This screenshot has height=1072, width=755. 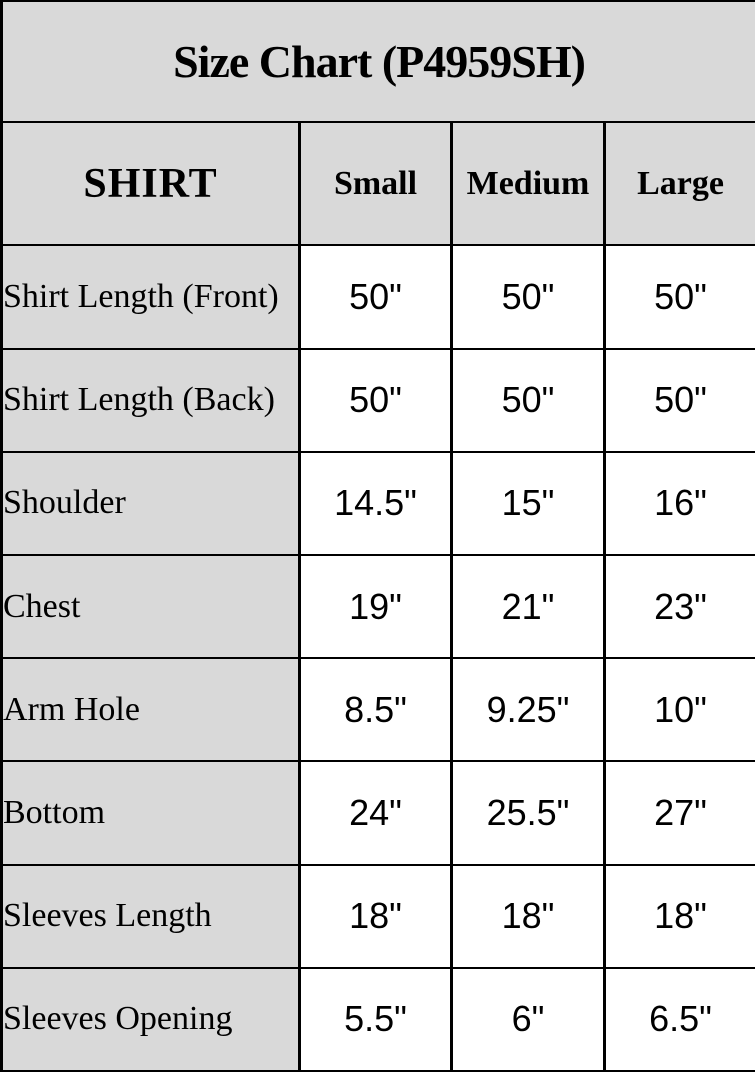 I want to click on title-row: Size Chart (P4959SH), so click(x=377, y=62).